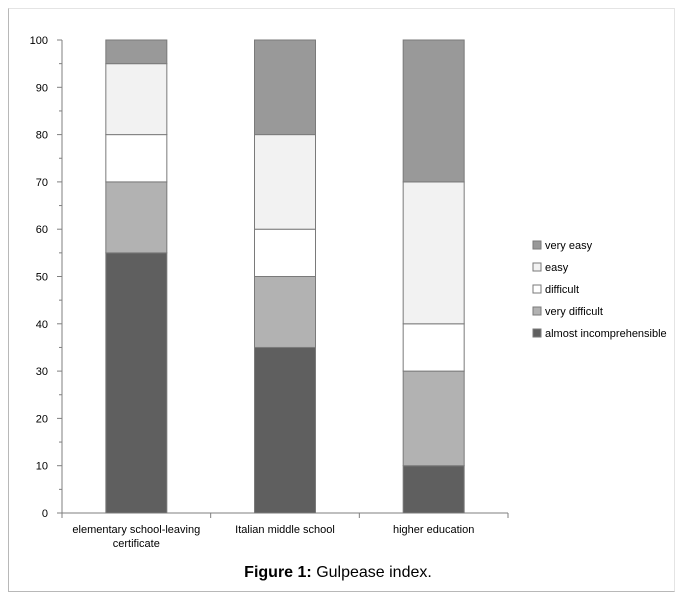  What do you see at coordinates (374, 572) in the screenshot?
I see `caption-text: Gulpease index.` at bounding box center [374, 572].